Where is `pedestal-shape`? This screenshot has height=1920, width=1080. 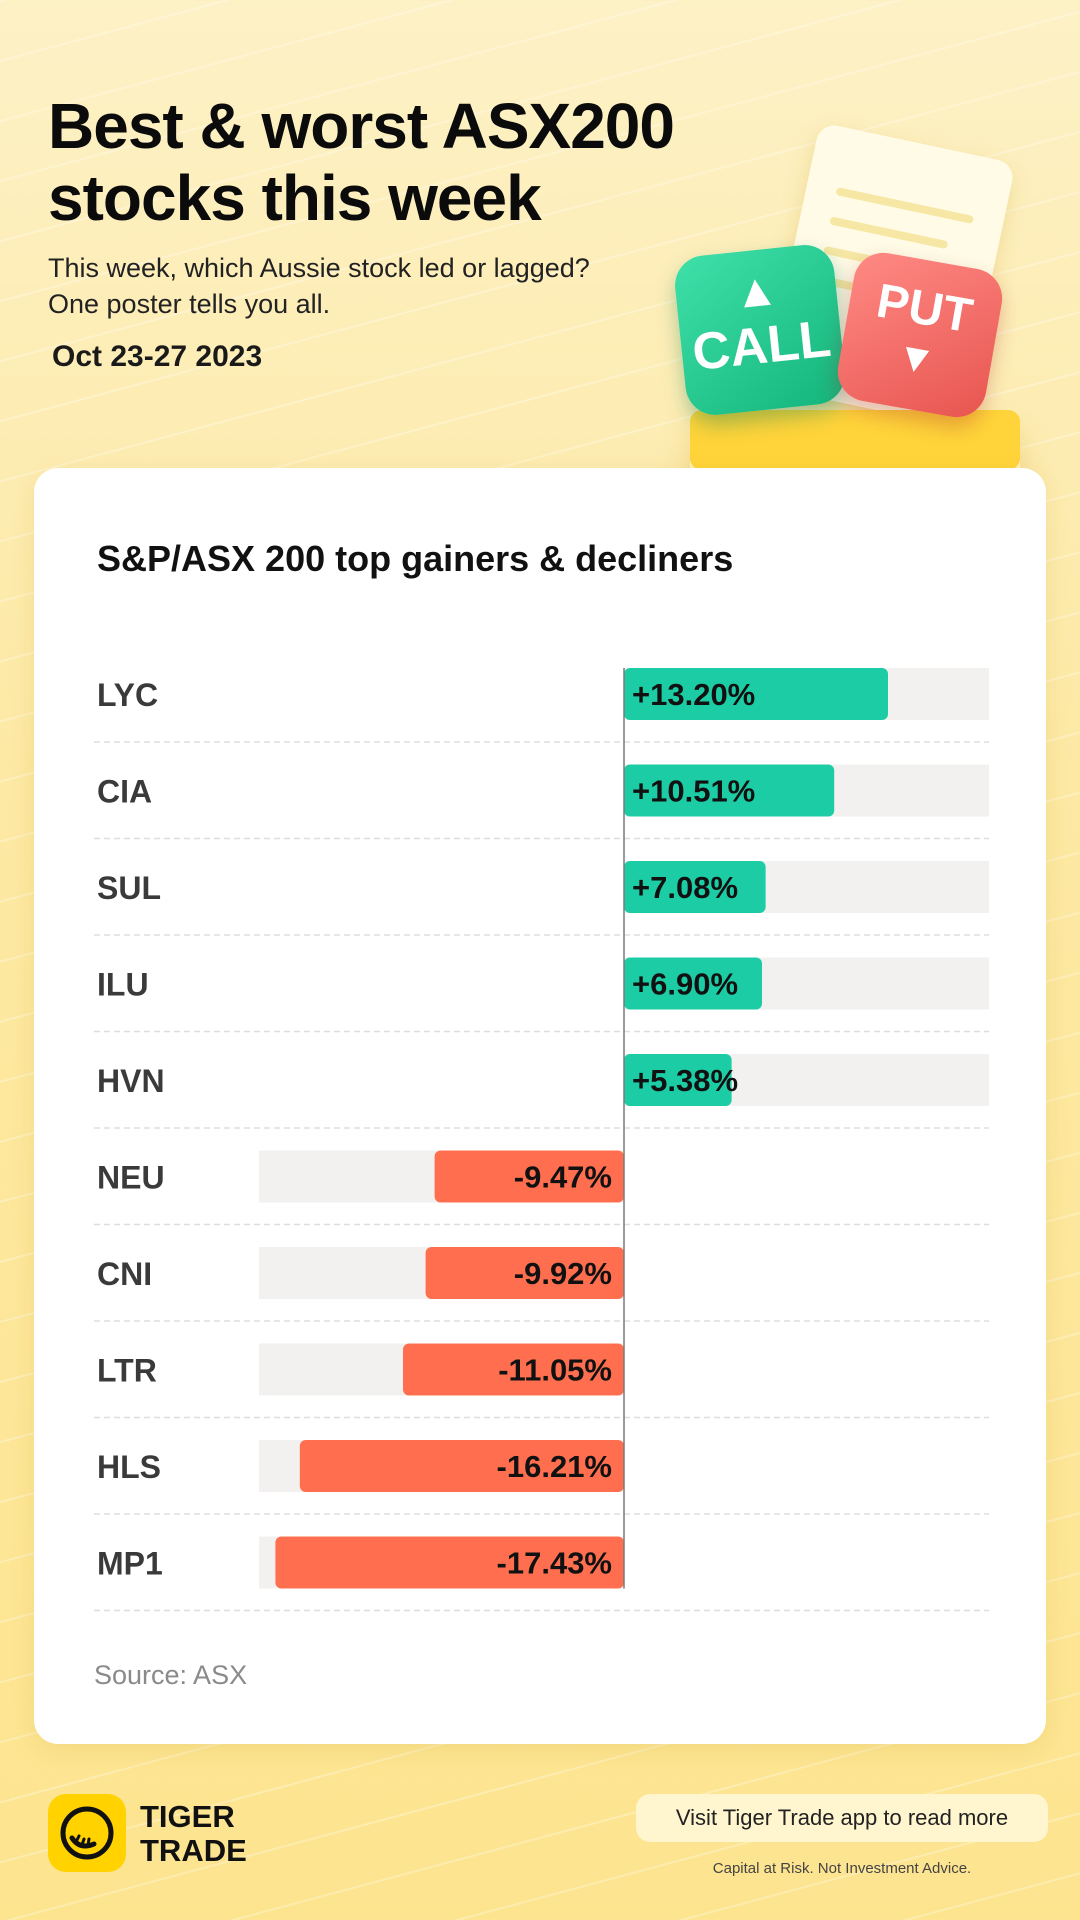 pedestal-shape is located at coordinates (855, 440).